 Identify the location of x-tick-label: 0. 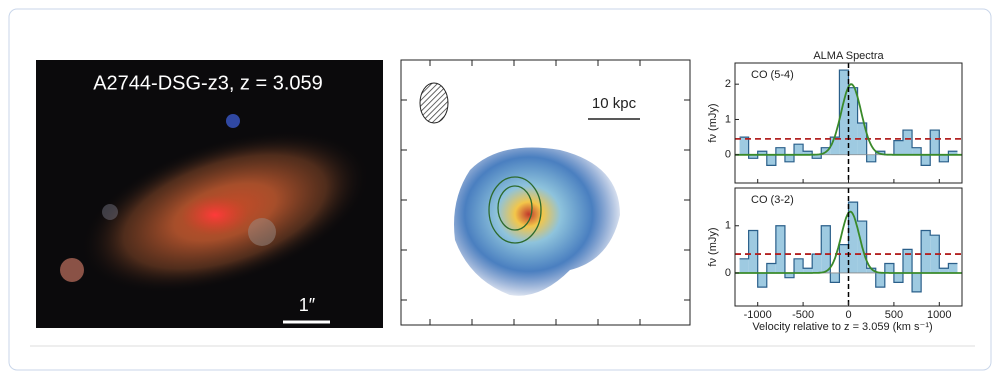
(848, 315).